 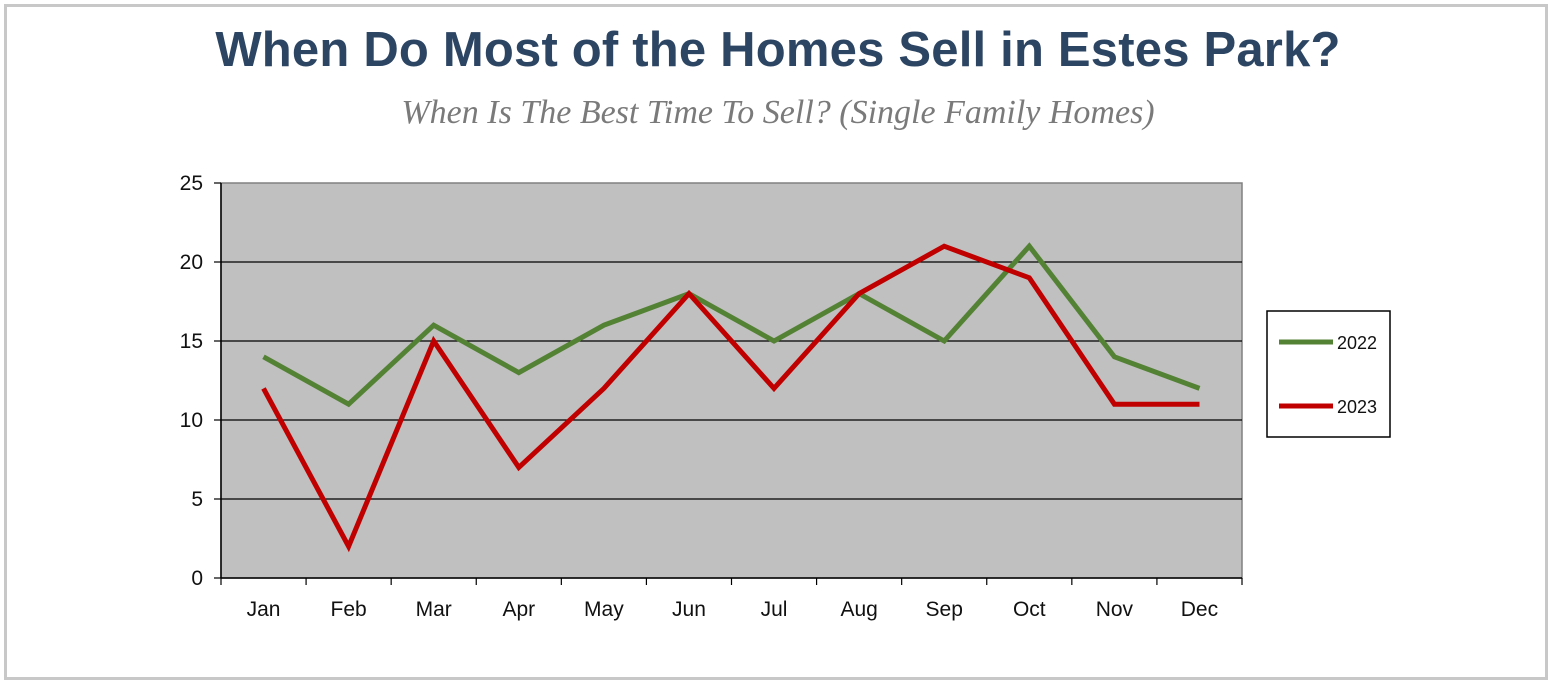 What do you see at coordinates (944, 609) in the screenshot?
I see `x-tick-label: Sep` at bounding box center [944, 609].